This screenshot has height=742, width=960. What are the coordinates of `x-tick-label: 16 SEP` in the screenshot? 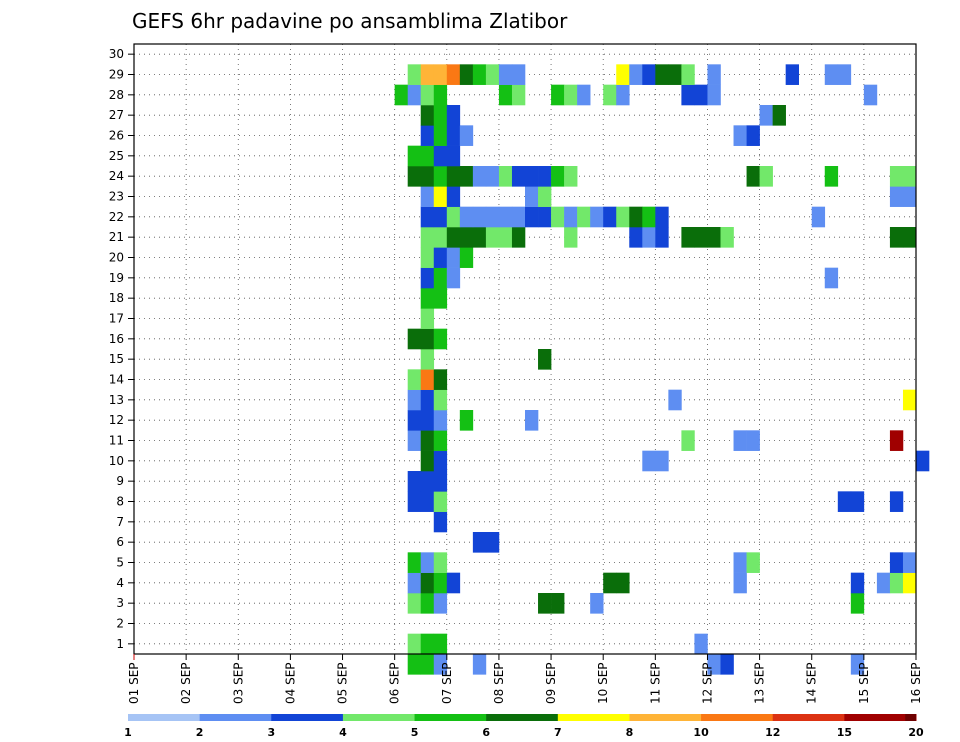 It's located at (916, 683).